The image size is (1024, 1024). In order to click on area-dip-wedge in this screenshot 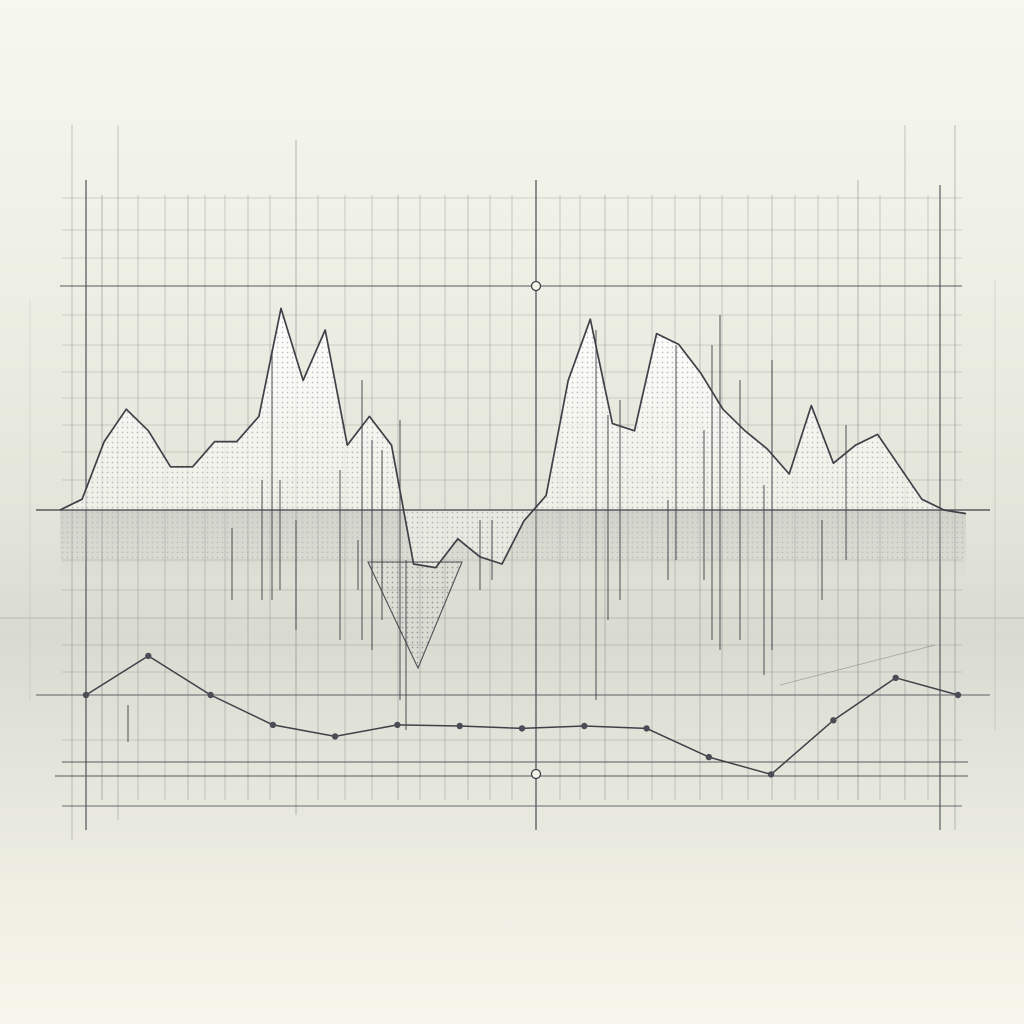, I will do `click(415, 615)`.